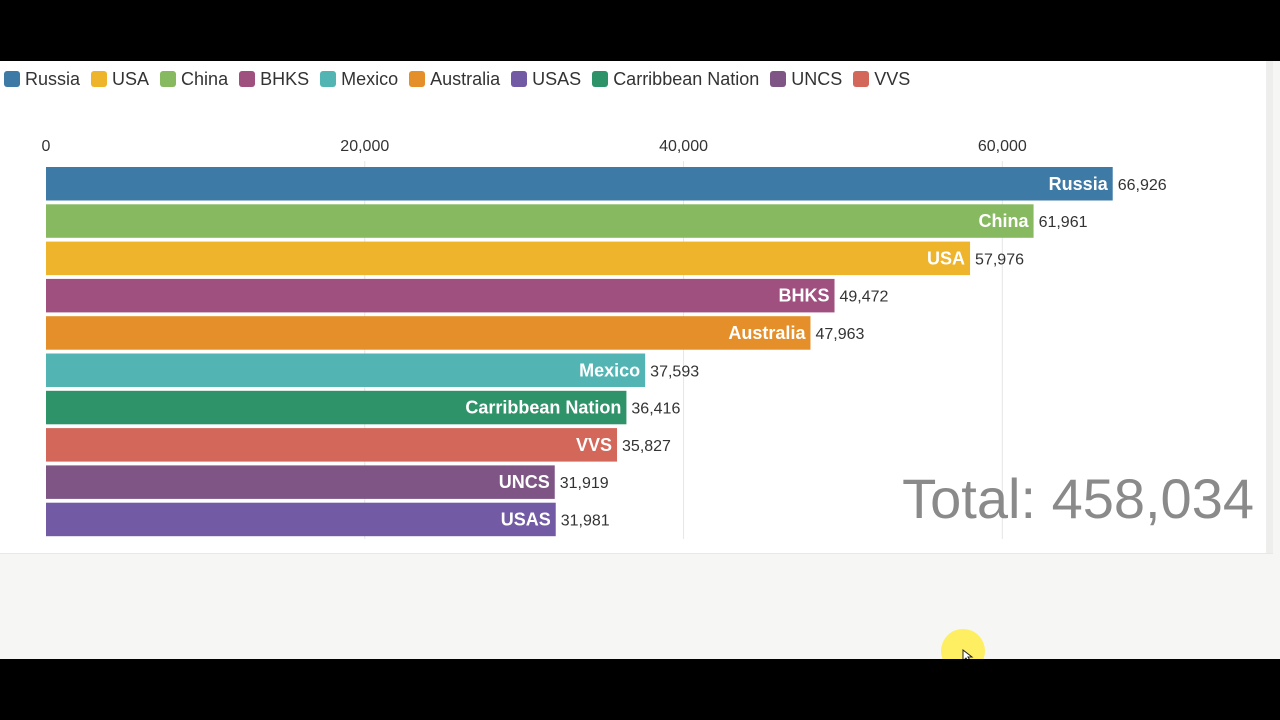  What do you see at coordinates (864, 297) in the screenshot?
I see `bar-value-label: 49,472` at bounding box center [864, 297].